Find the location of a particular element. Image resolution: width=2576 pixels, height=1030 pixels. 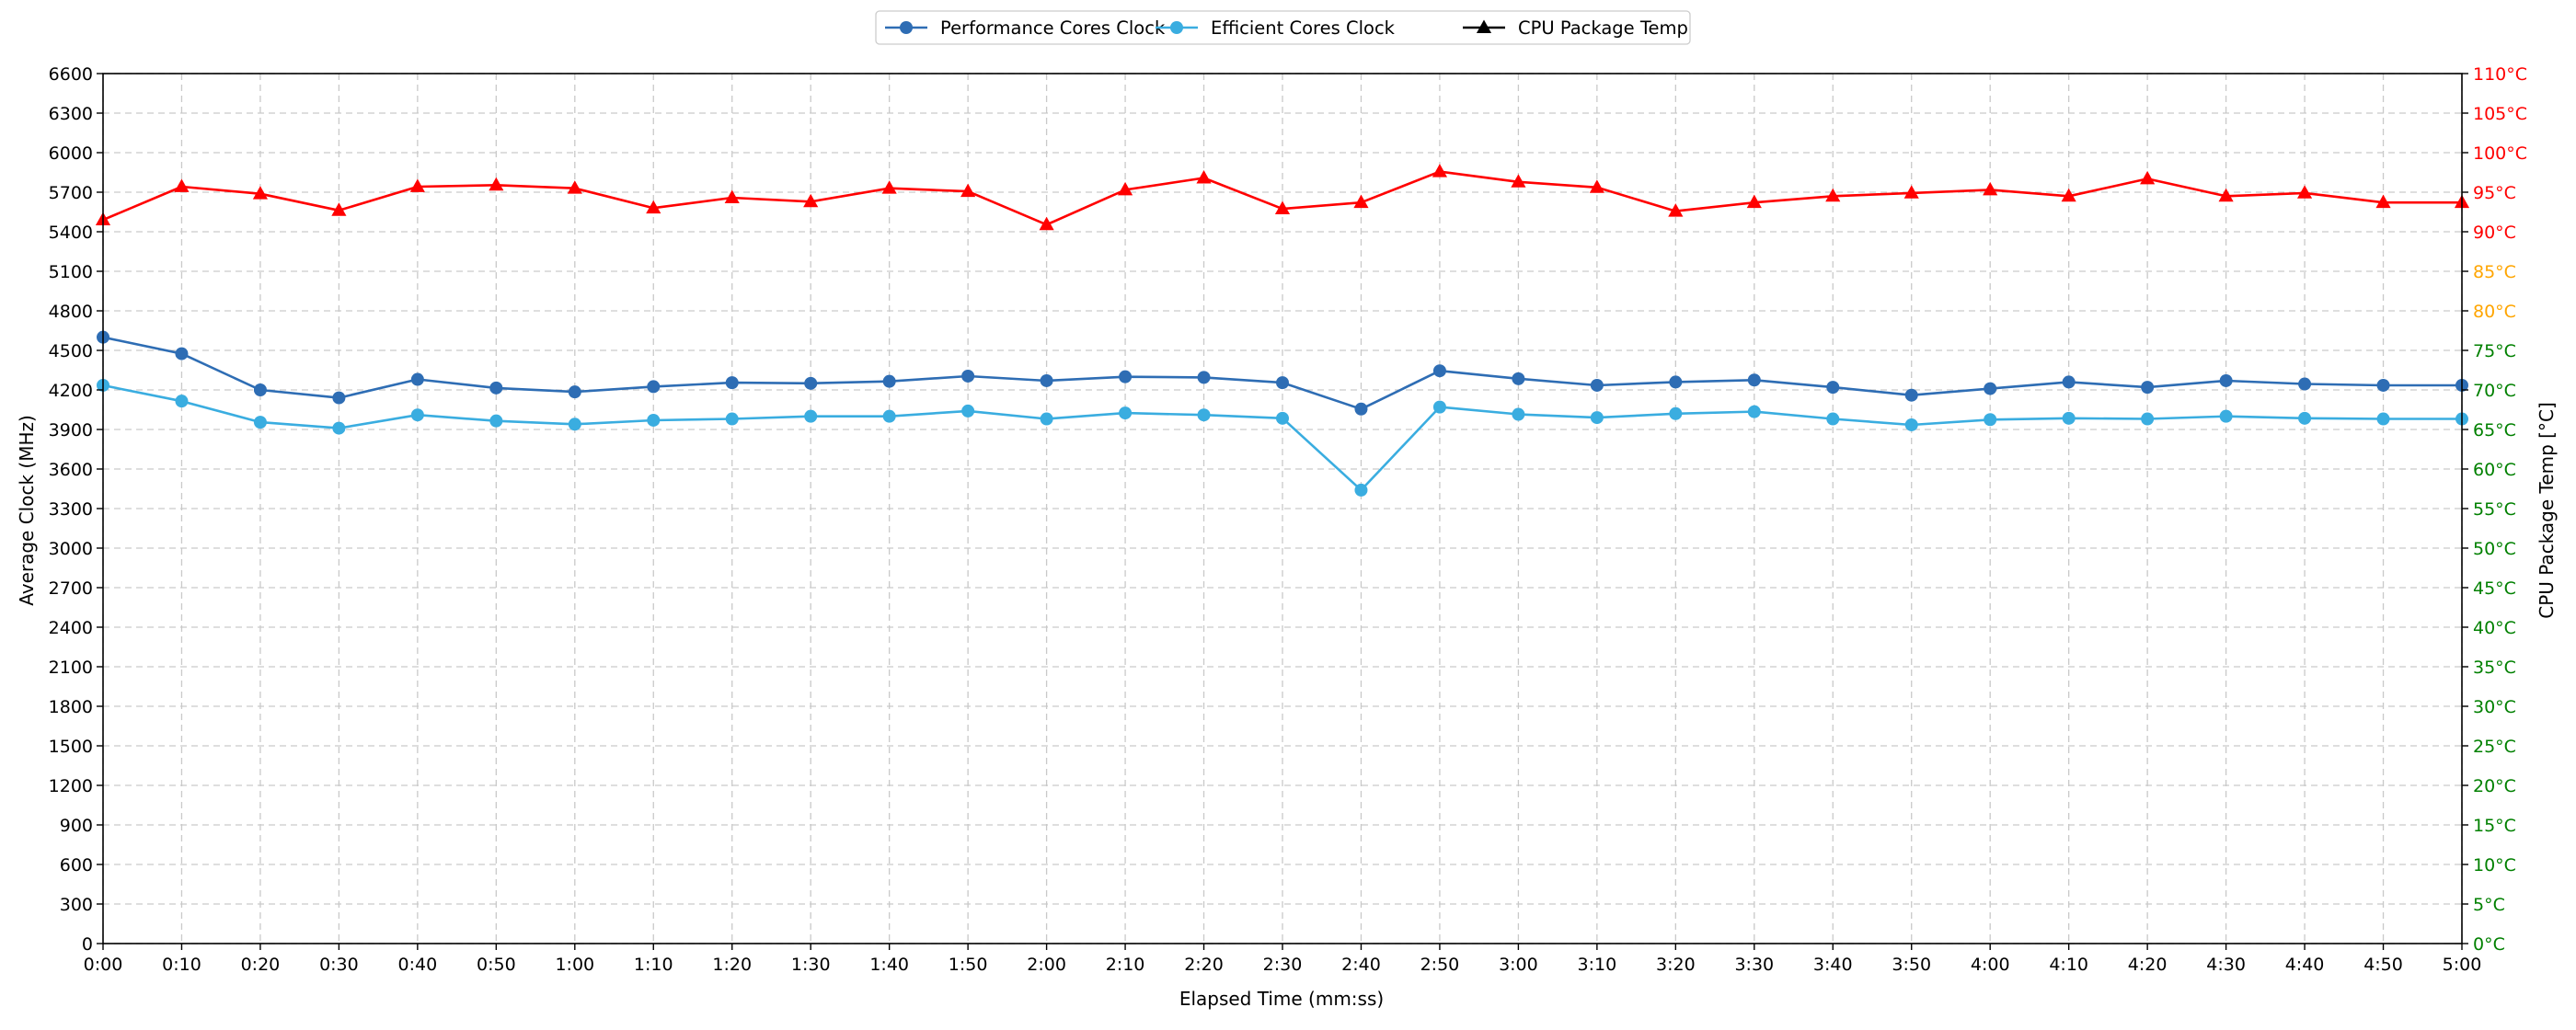

x-tick-label: 1:50 is located at coordinates (968, 965).